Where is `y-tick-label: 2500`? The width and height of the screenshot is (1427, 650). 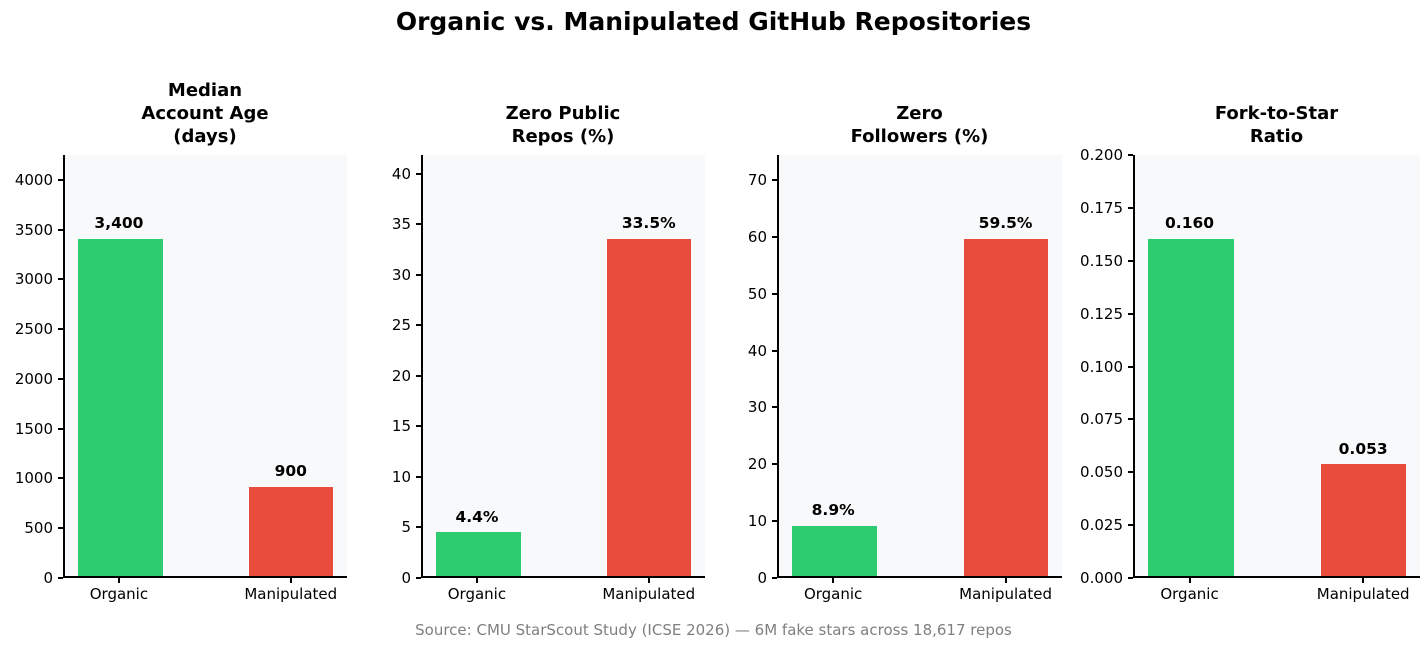 y-tick-label: 2500 is located at coordinates (33, 329).